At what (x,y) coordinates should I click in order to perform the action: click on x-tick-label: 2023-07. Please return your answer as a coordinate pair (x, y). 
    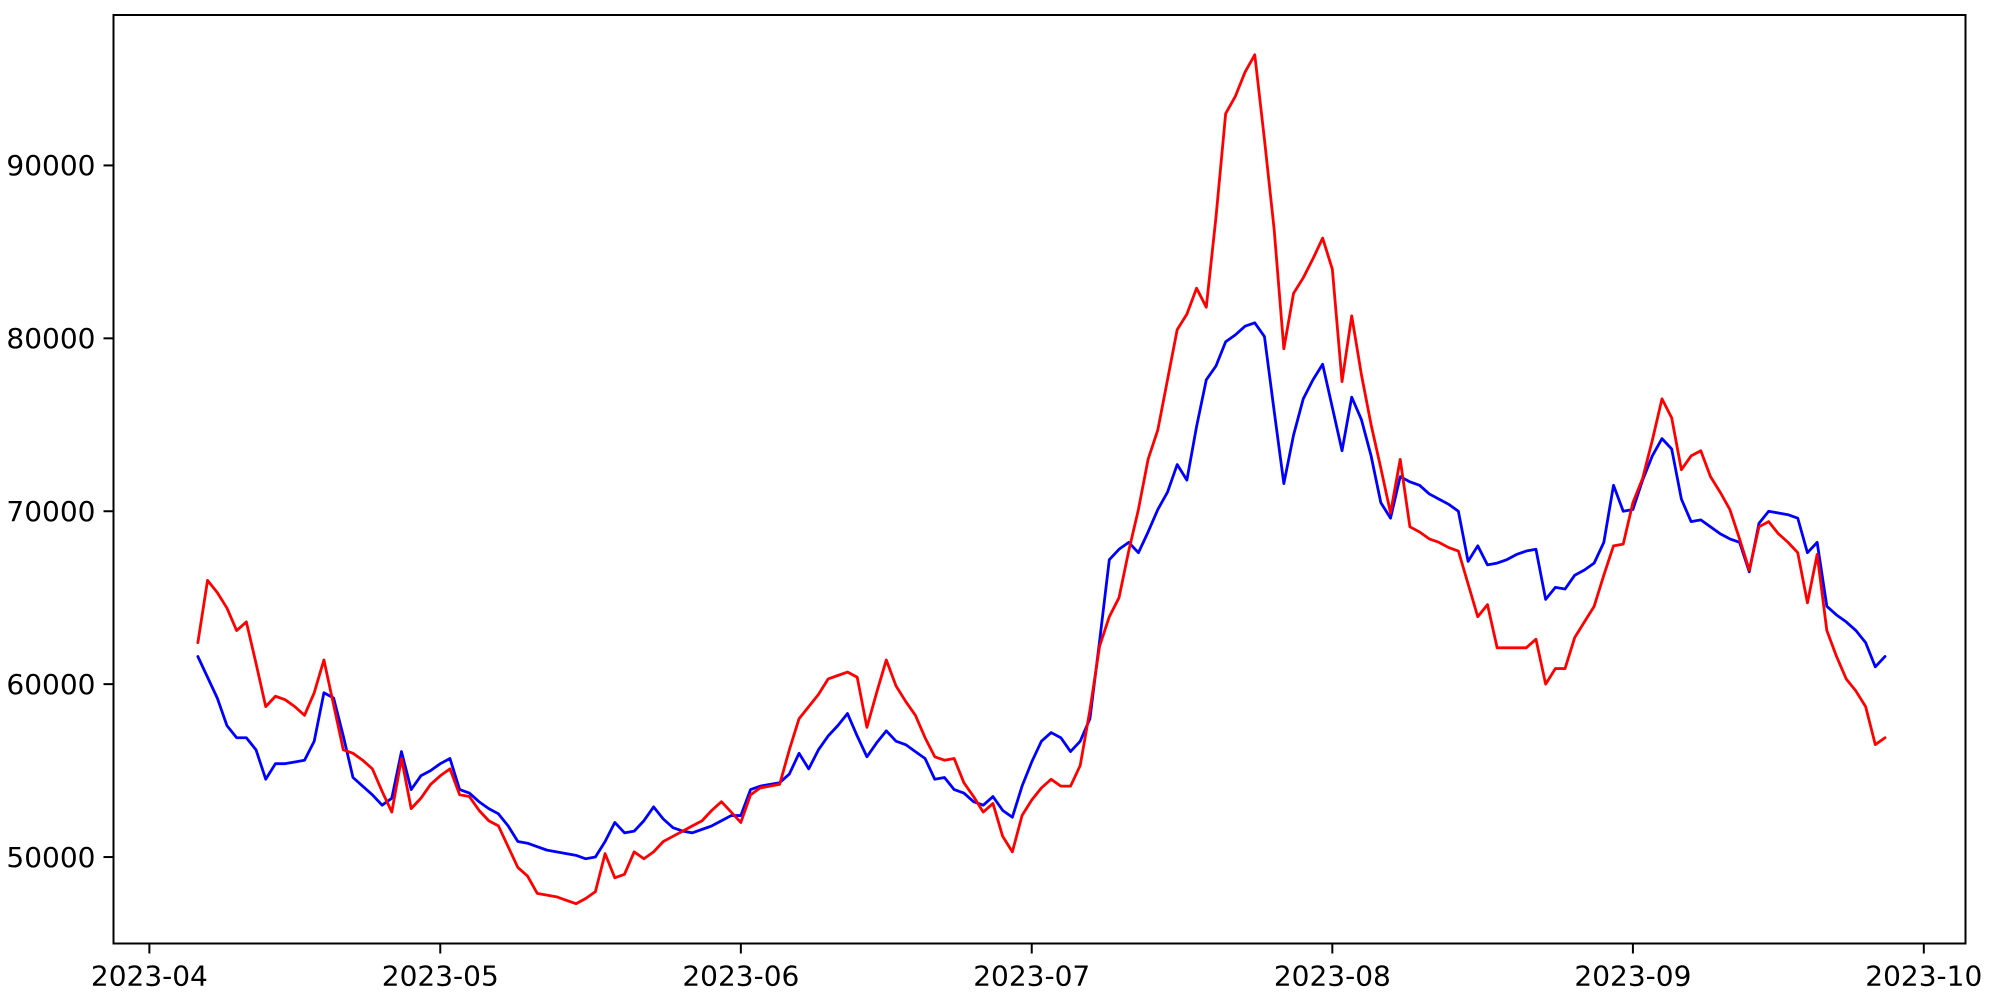
    Looking at the image, I should click on (1031, 976).